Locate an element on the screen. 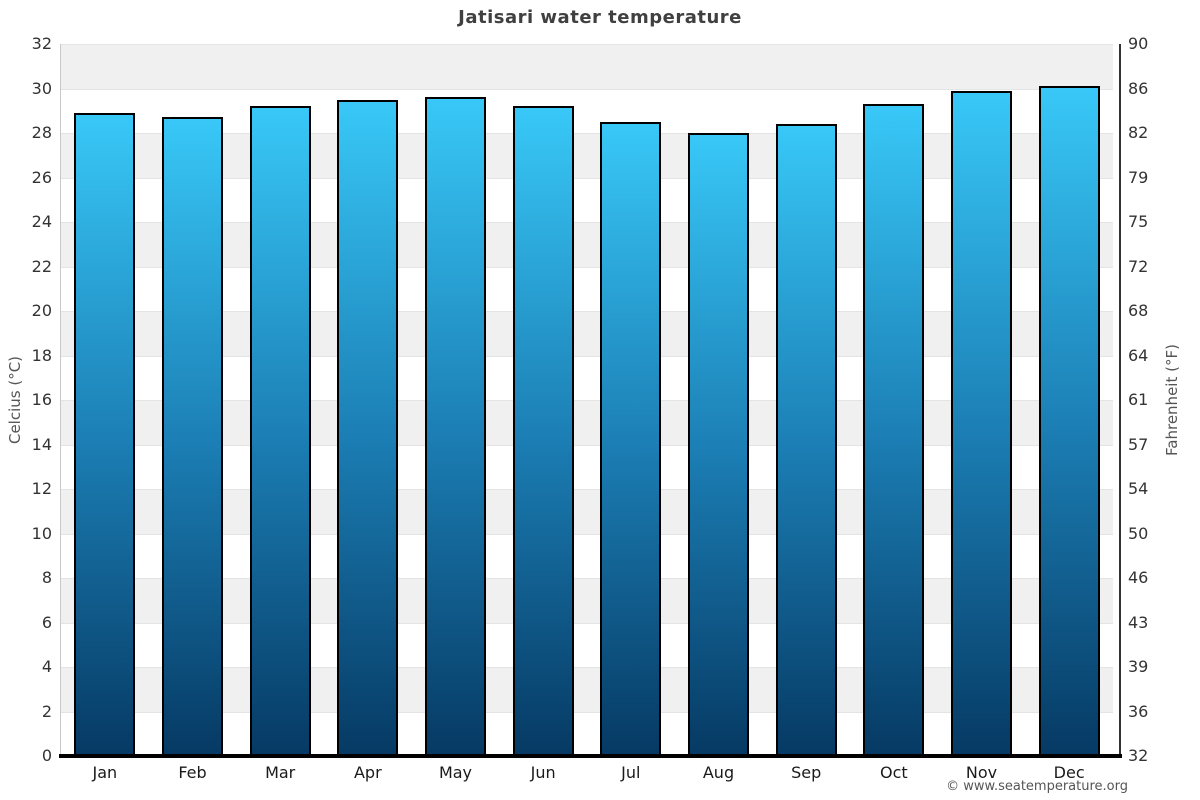  left-axis-line is located at coordinates (60, 400).